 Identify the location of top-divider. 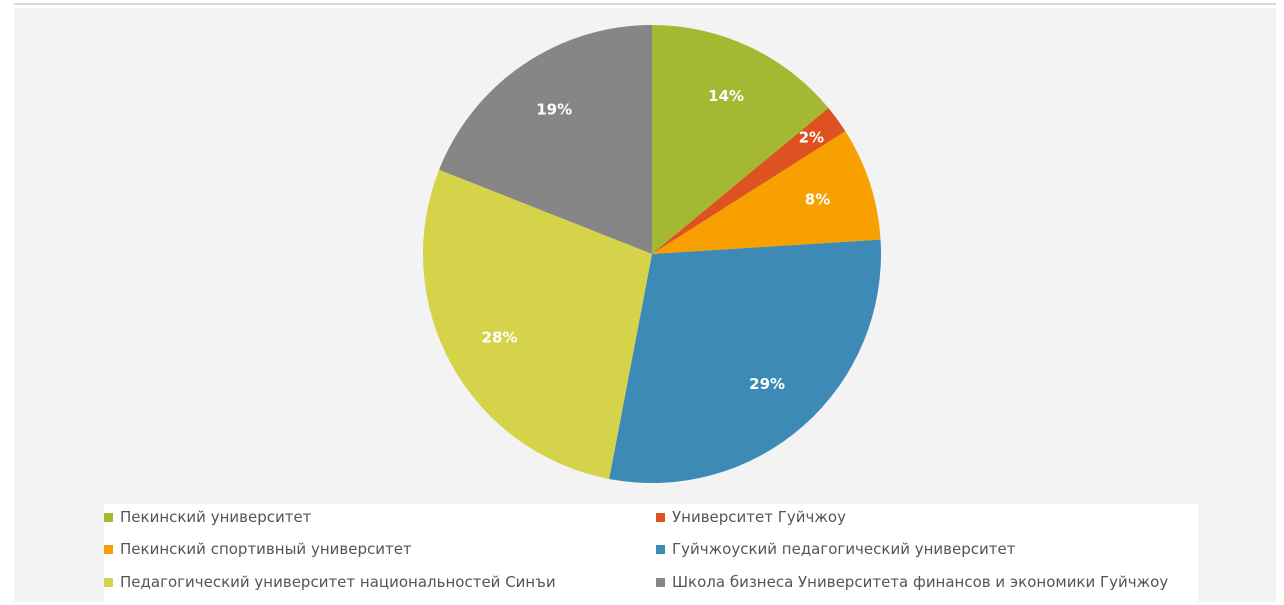
(645, 4).